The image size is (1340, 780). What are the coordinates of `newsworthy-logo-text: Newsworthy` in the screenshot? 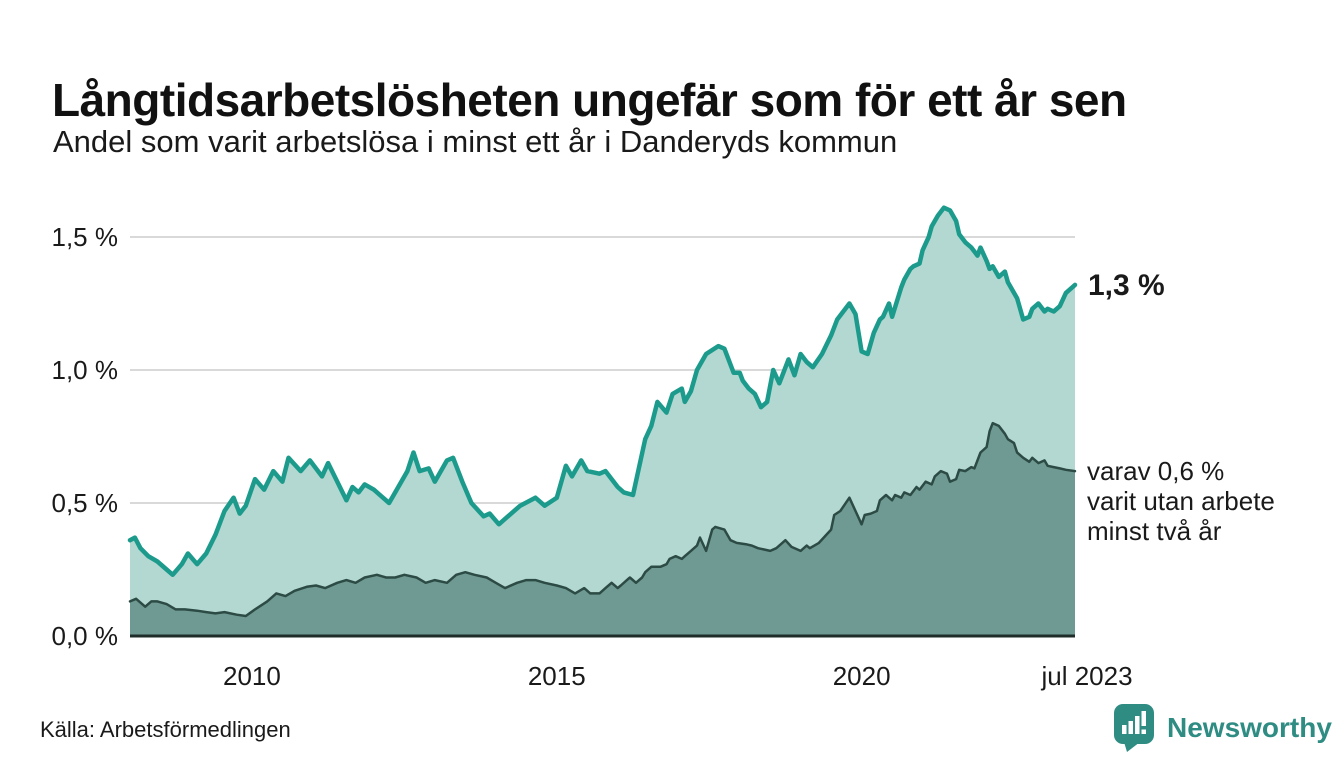 It's located at (1249, 727).